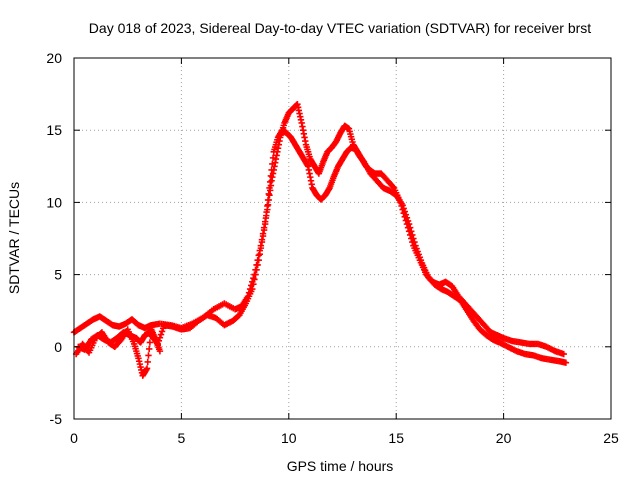 This screenshot has width=640, height=480. Describe the element at coordinates (611, 438) in the screenshot. I see `x-tick-label: 25` at that location.